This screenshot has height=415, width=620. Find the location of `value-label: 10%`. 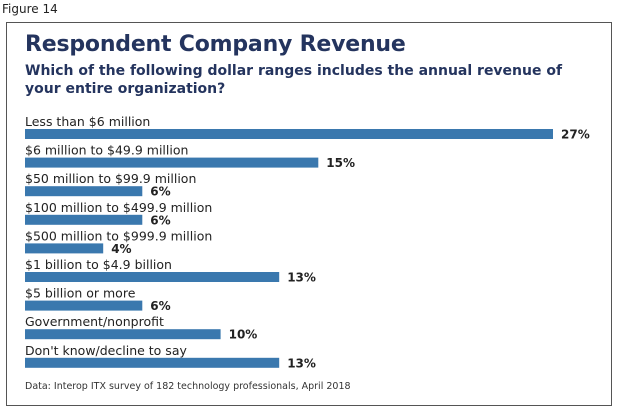

value-label: 10% is located at coordinates (243, 335).